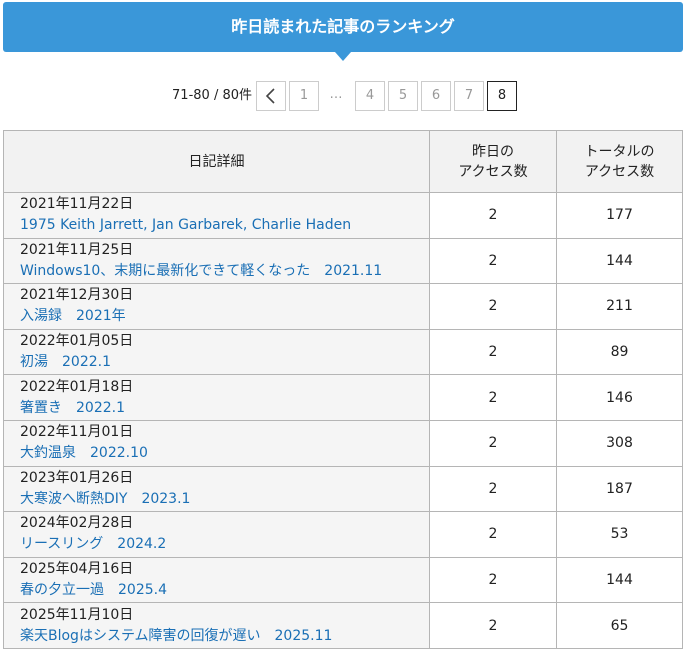 Image resolution: width=686 pixels, height=653 pixels. Describe the element at coordinates (304, 96) in the screenshot. I see `page-button: 1` at that location.